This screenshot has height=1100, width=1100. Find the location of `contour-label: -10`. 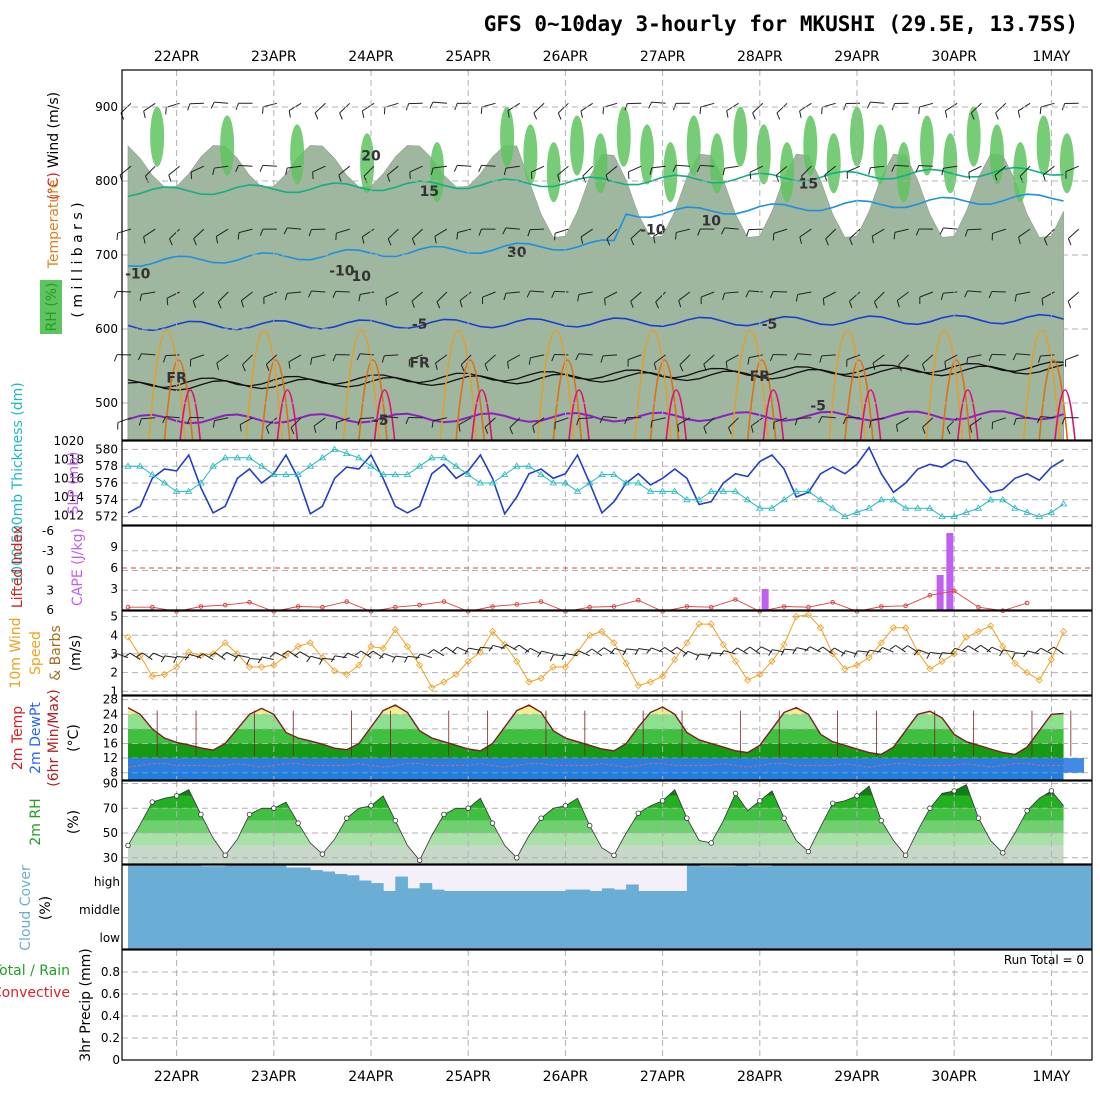

contour-label: -10 is located at coordinates (138, 275).